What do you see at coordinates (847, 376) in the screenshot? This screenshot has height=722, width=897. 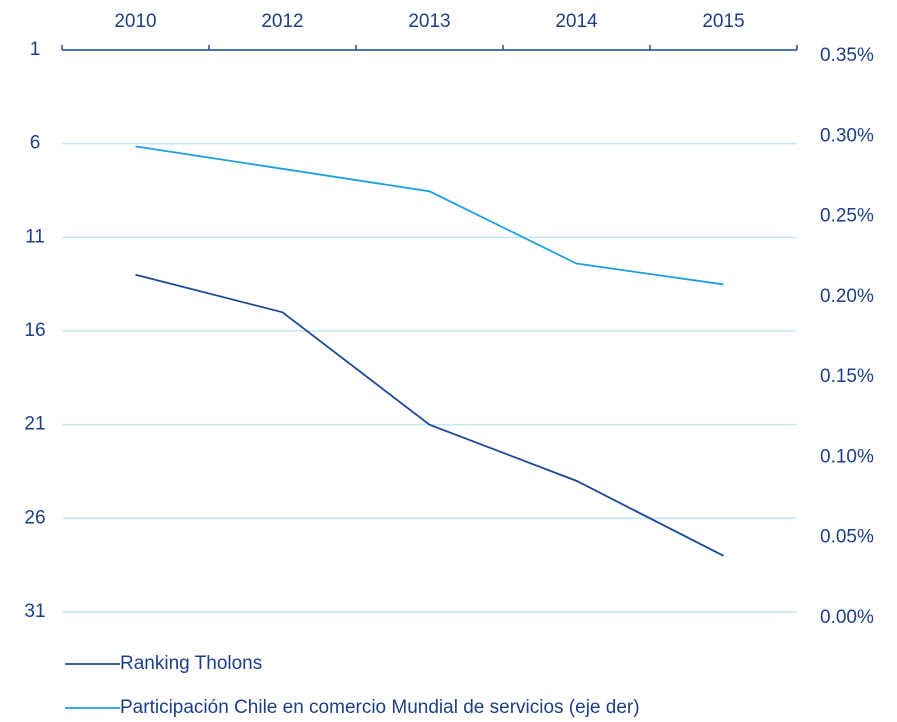 I see `y2-tick-label: 0.15%` at bounding box center [847, 376].